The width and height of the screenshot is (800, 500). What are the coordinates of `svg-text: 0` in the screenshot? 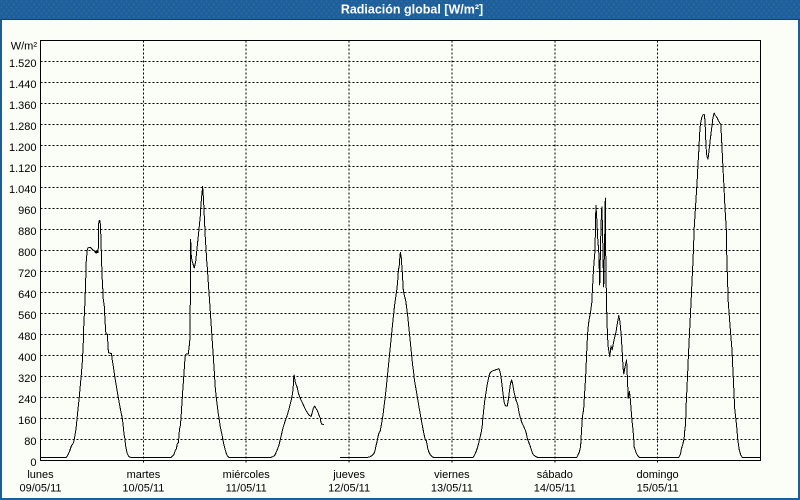 It's located at (33, 463).